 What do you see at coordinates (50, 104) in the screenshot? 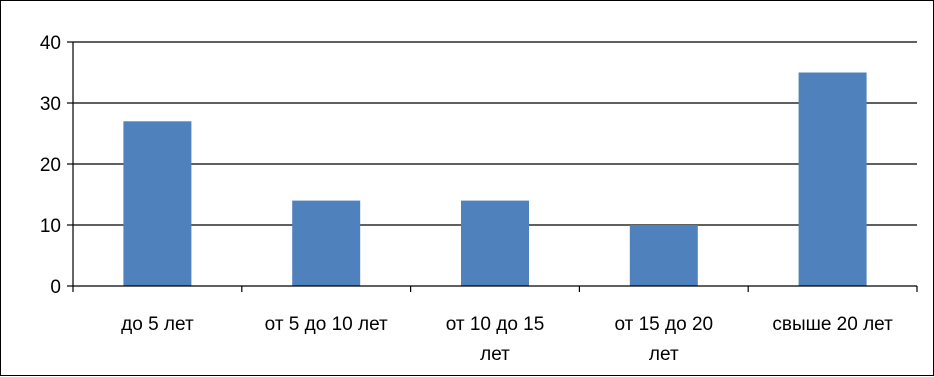
I see `y-tick-label: 30` at bounding box center [50, 104].